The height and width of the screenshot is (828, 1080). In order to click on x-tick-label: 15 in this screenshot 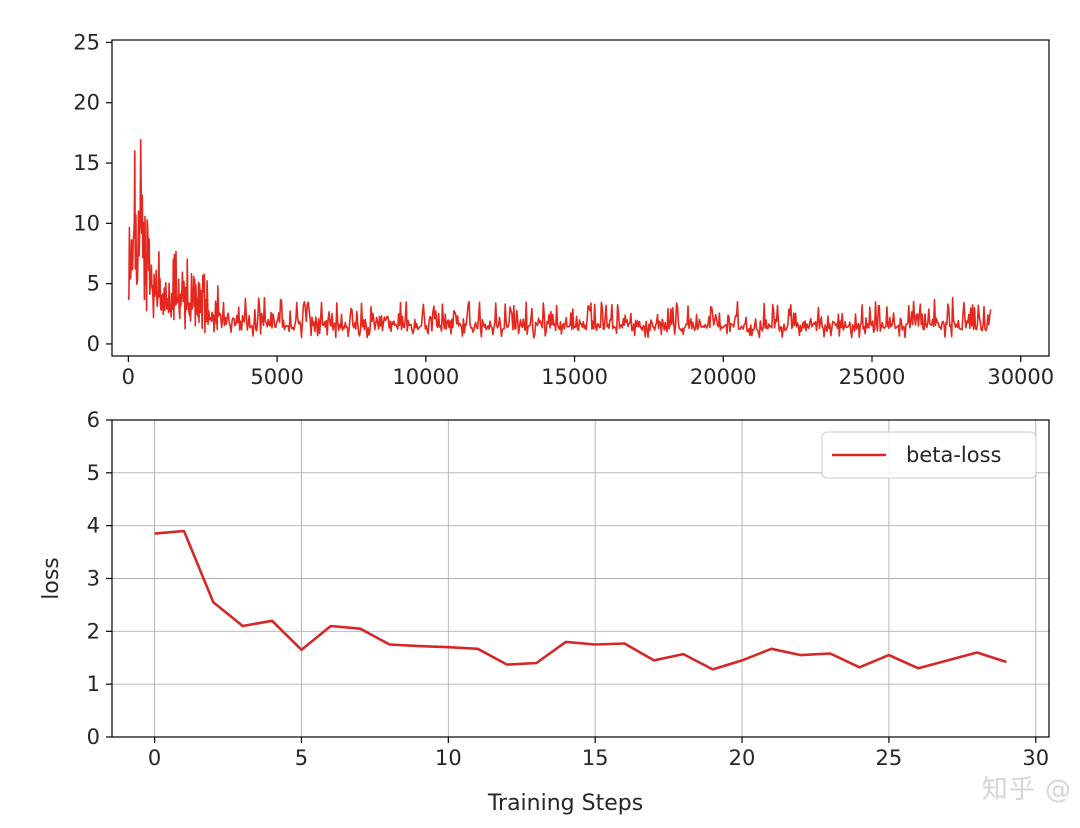, I will do `click(595, 758)`.